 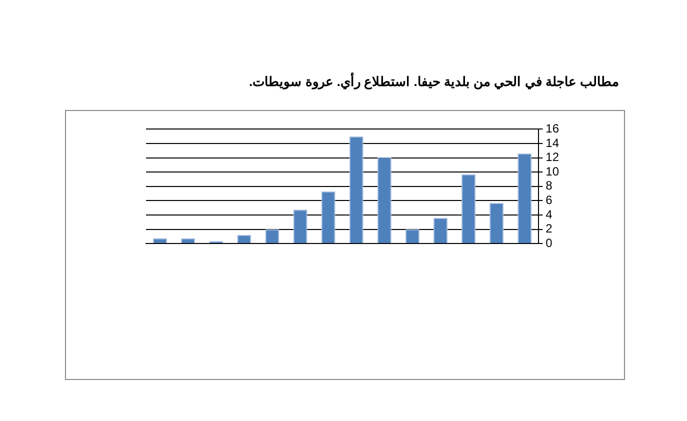 I want to click on y-tick-label: 6, so click(x=549, y=200).